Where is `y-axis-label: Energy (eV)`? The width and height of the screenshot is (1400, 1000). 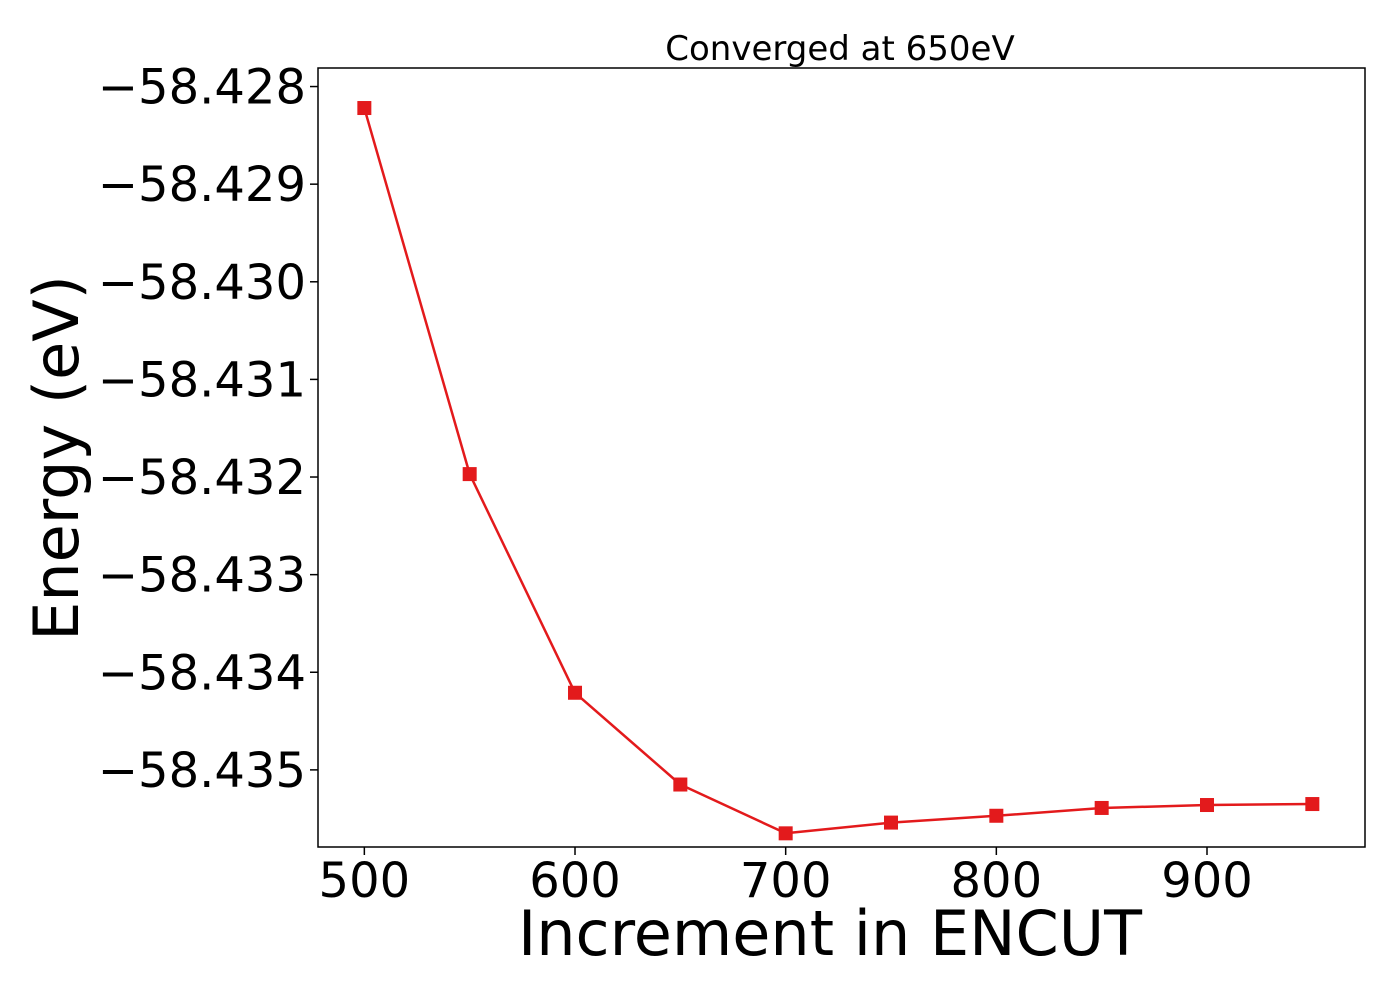
y-axis-label: Energy (eV) is located at coordinates (56, 458).